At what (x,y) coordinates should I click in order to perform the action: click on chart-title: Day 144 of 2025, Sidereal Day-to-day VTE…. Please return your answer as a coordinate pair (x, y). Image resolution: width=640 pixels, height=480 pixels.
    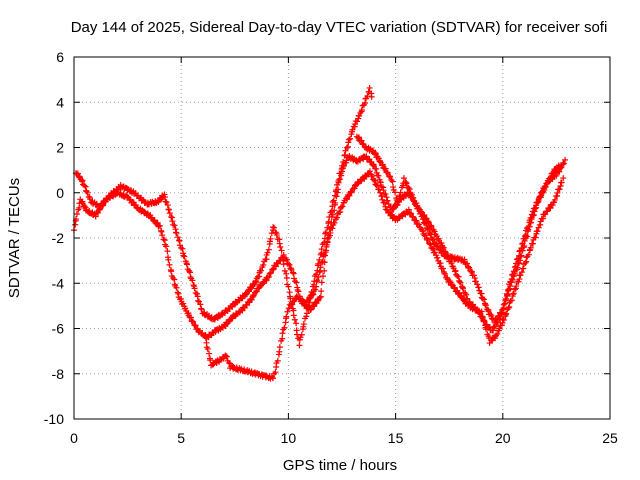
    Looking at the image, I should click on (339, 27).